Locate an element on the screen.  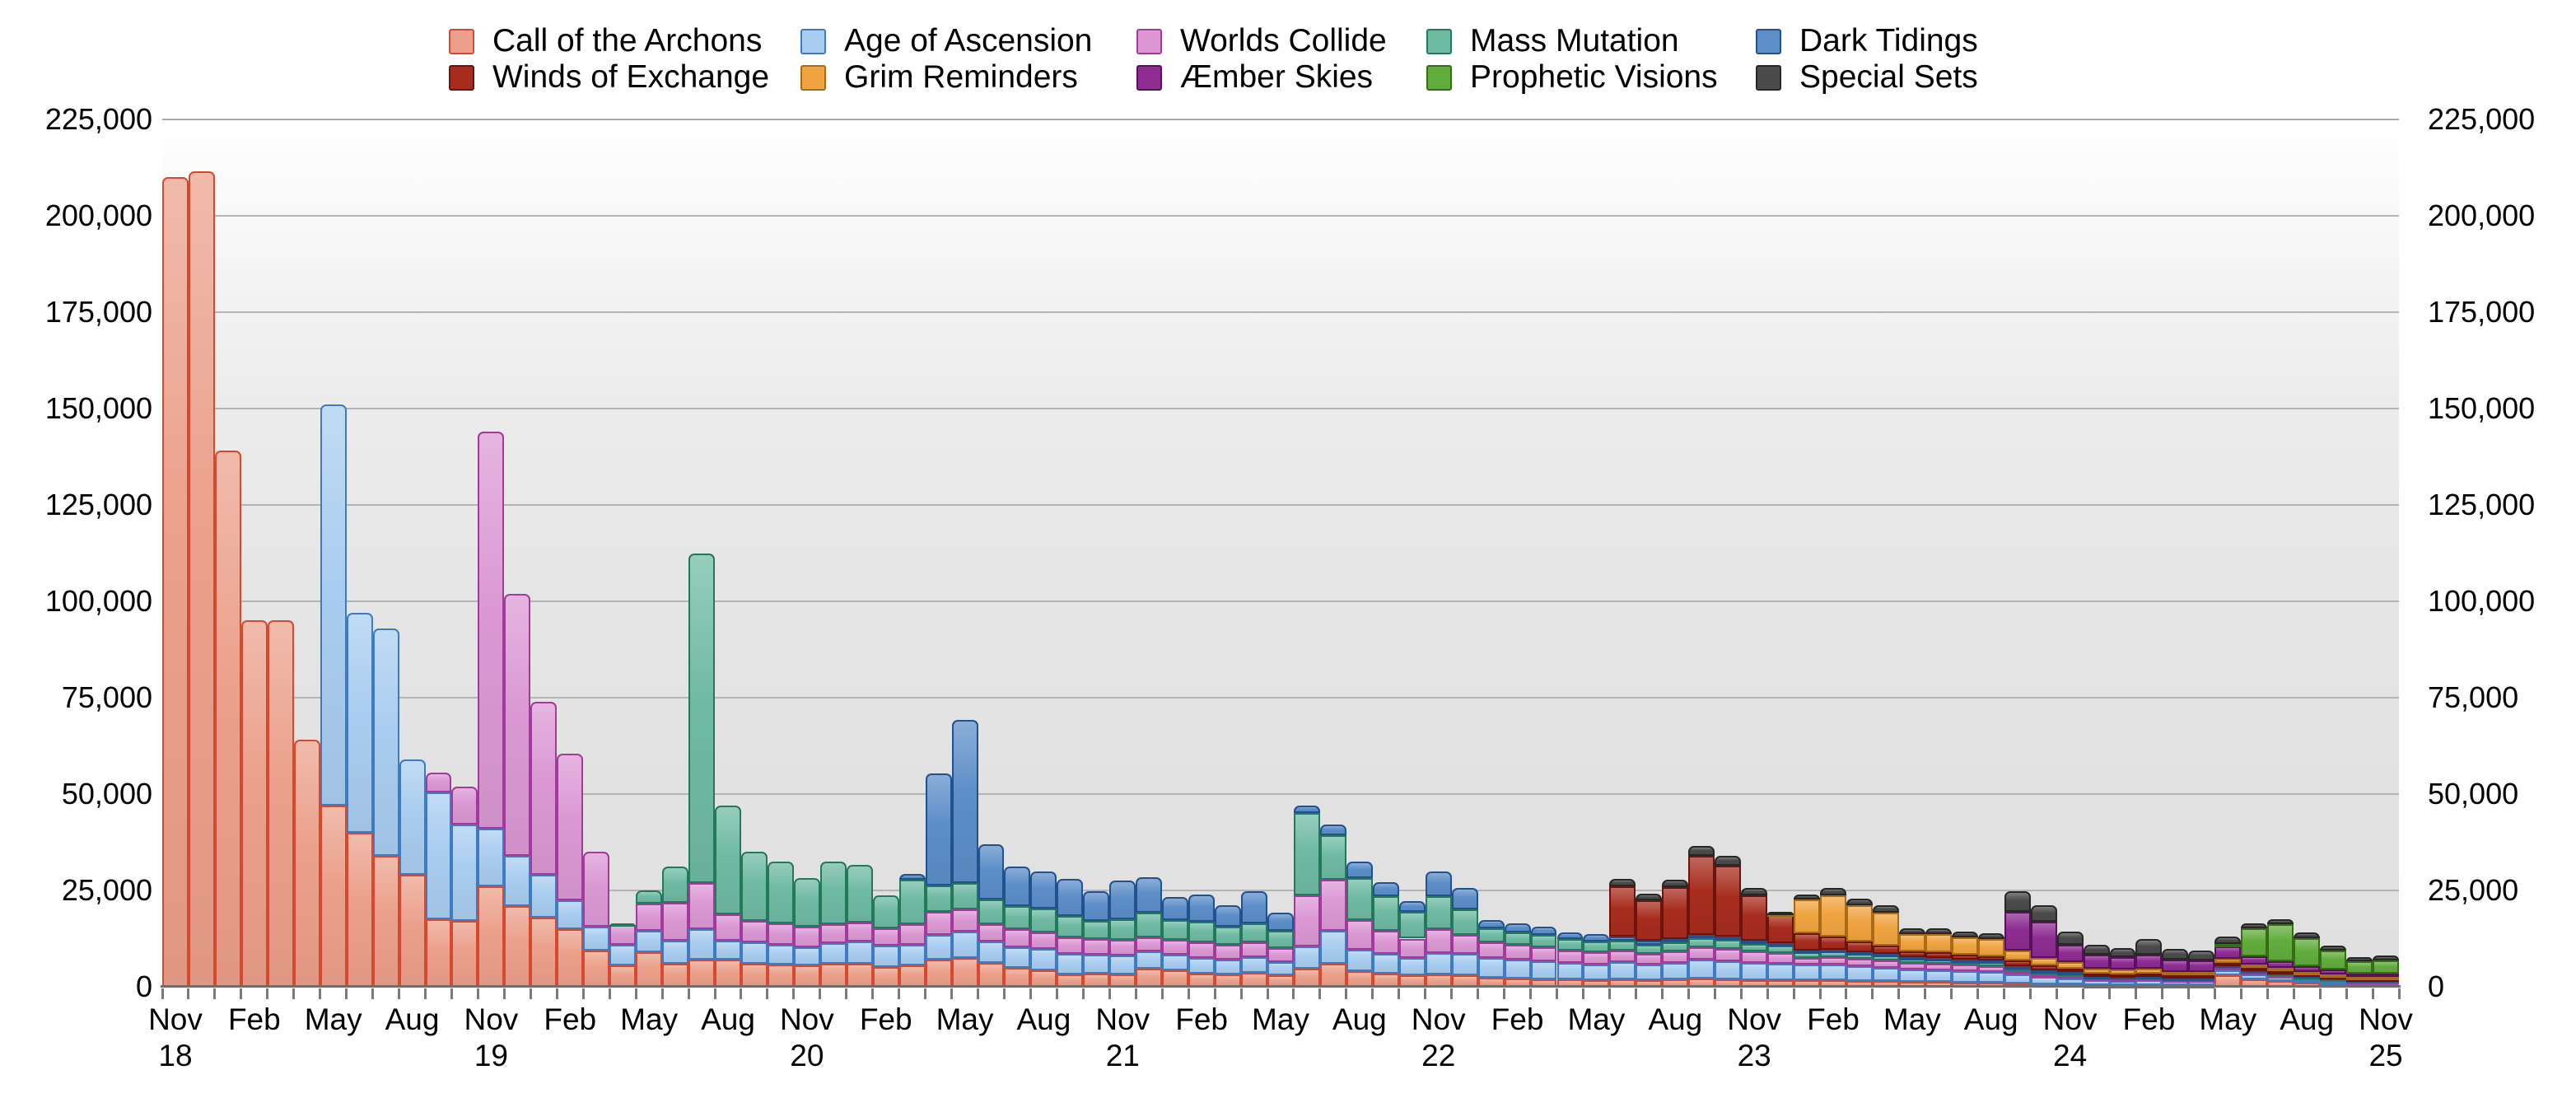
legend-item: Mass Mutation is located at coordinates (1552, 40).